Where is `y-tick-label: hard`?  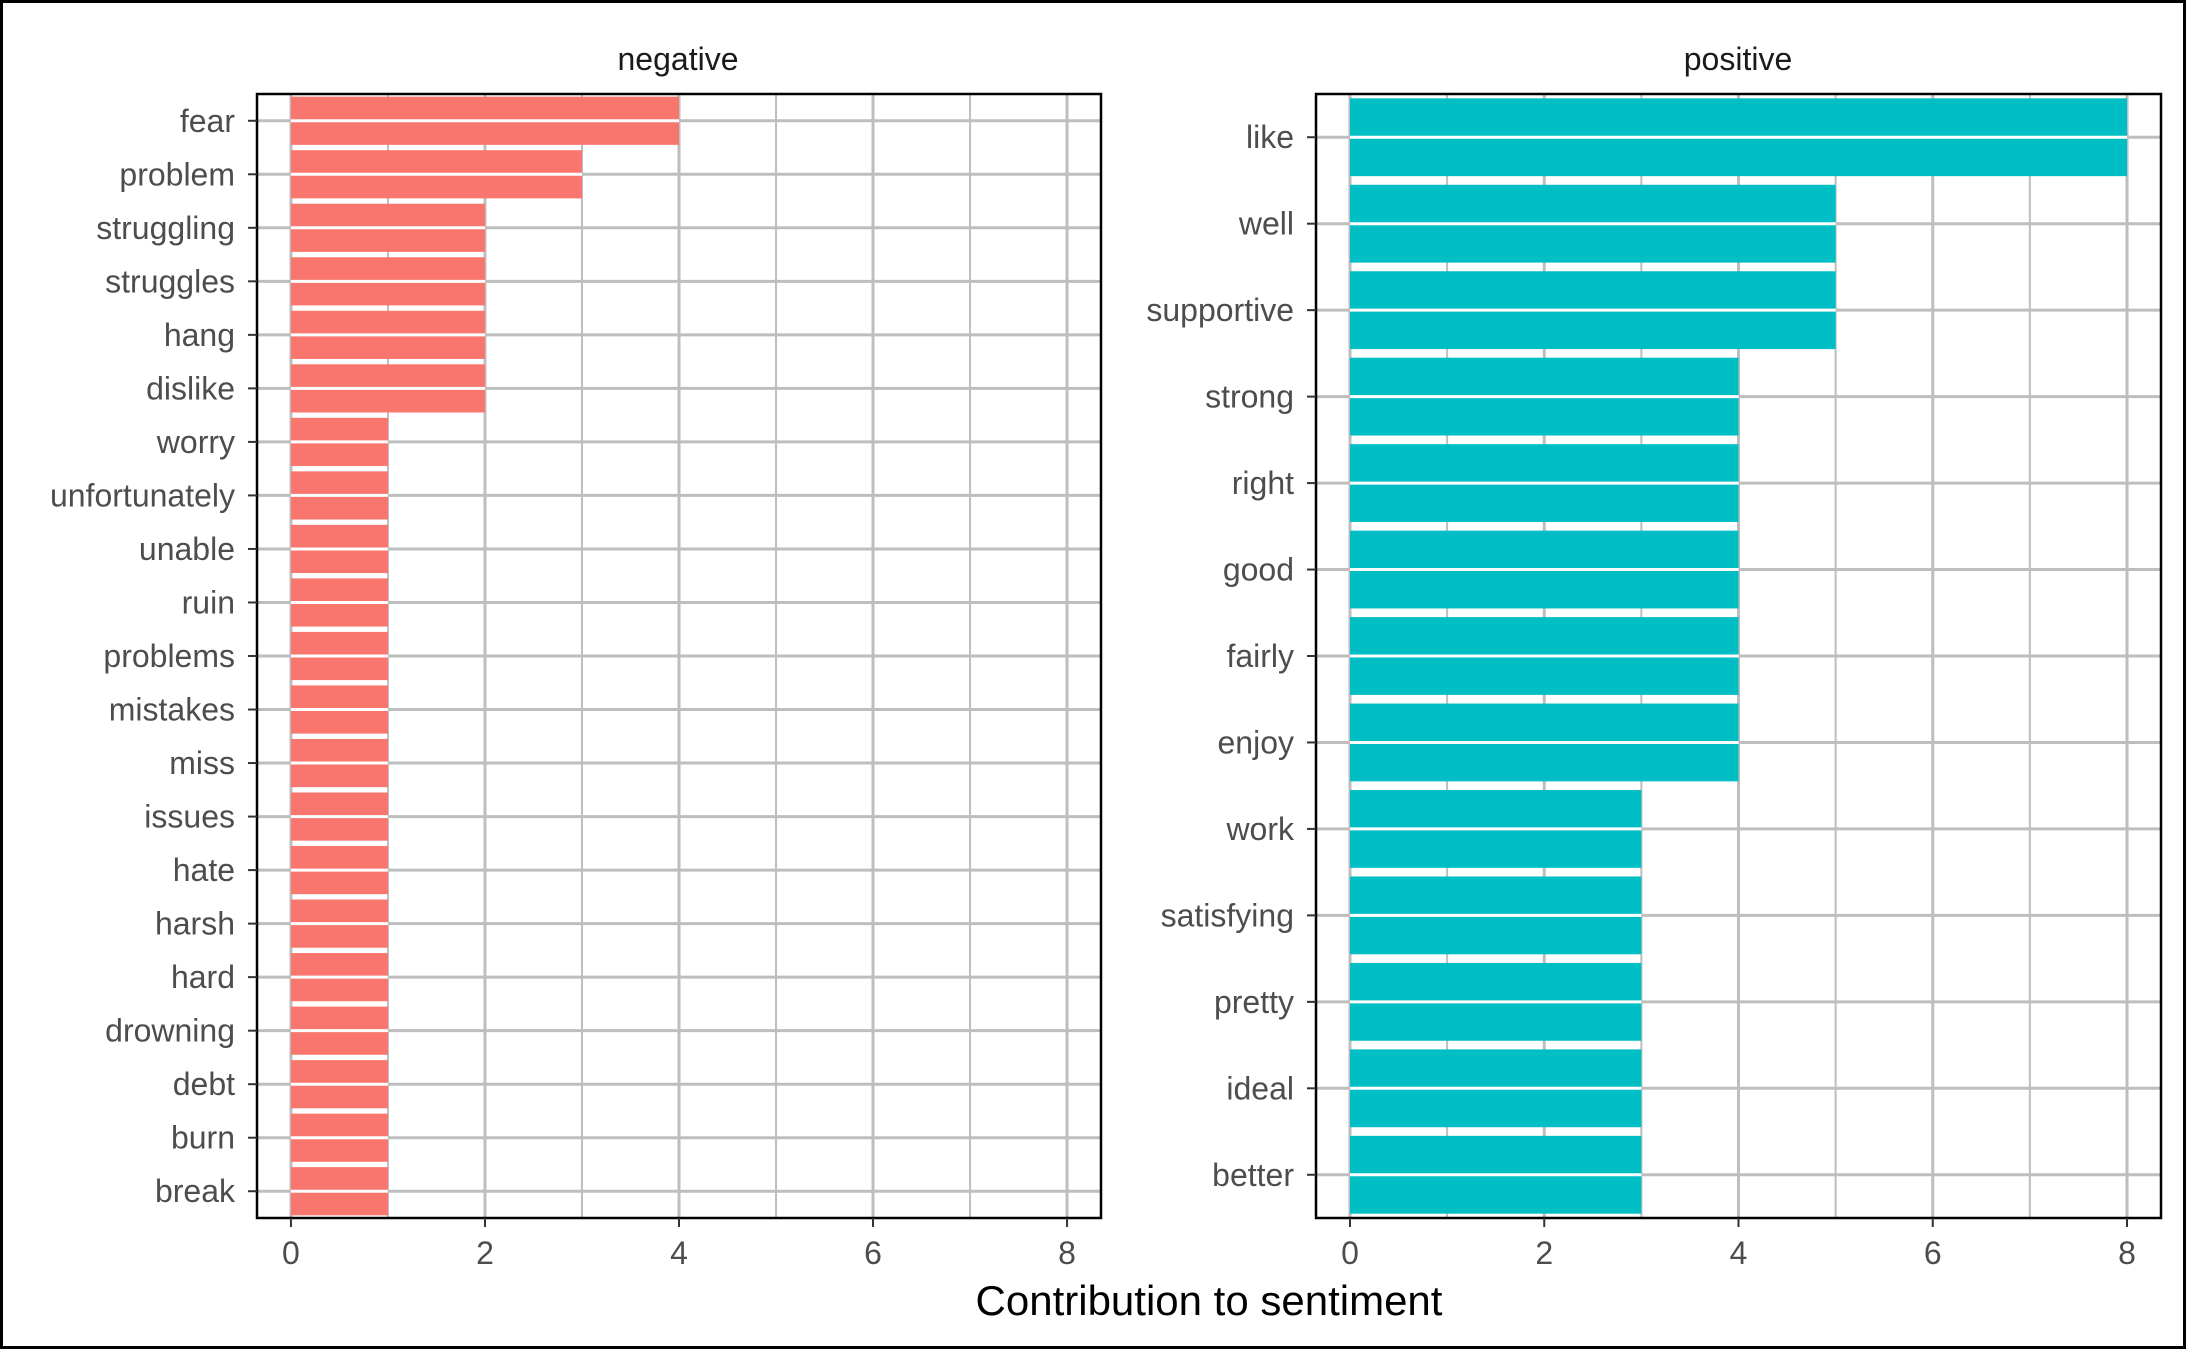 y-tick-label: hard is located at coordinates (203, 977).